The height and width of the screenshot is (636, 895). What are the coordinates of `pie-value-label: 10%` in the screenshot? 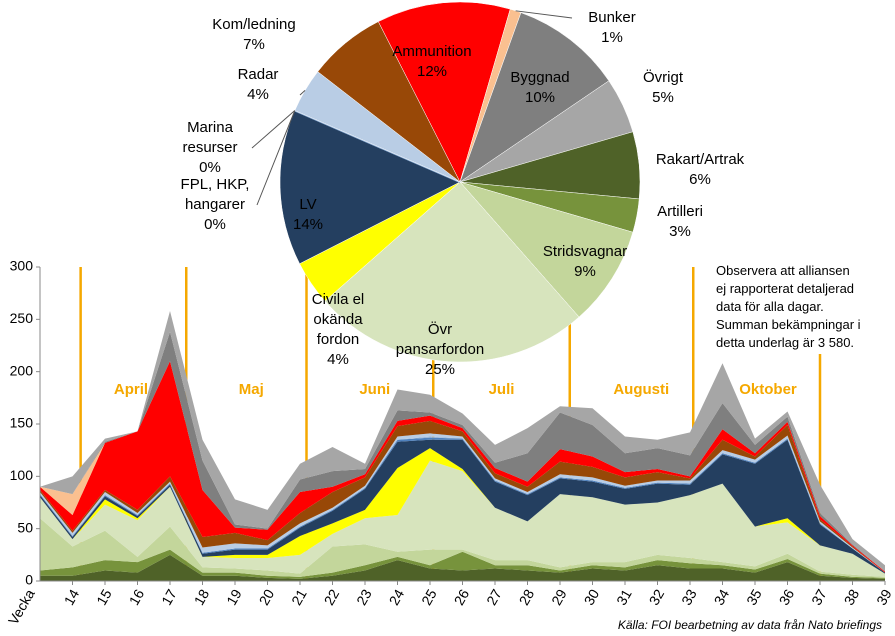 It's located at (540, 97).